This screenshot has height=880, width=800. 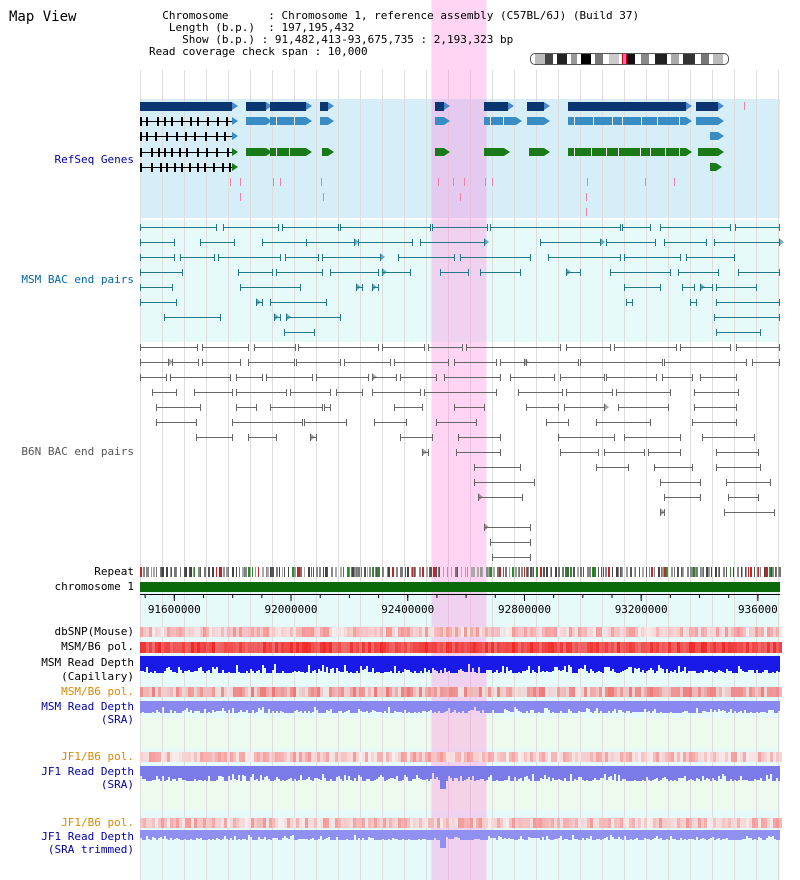 I want to click on track-label-msm-depth-cap-1: MSM Read Depth, so click(x=87, y=662).